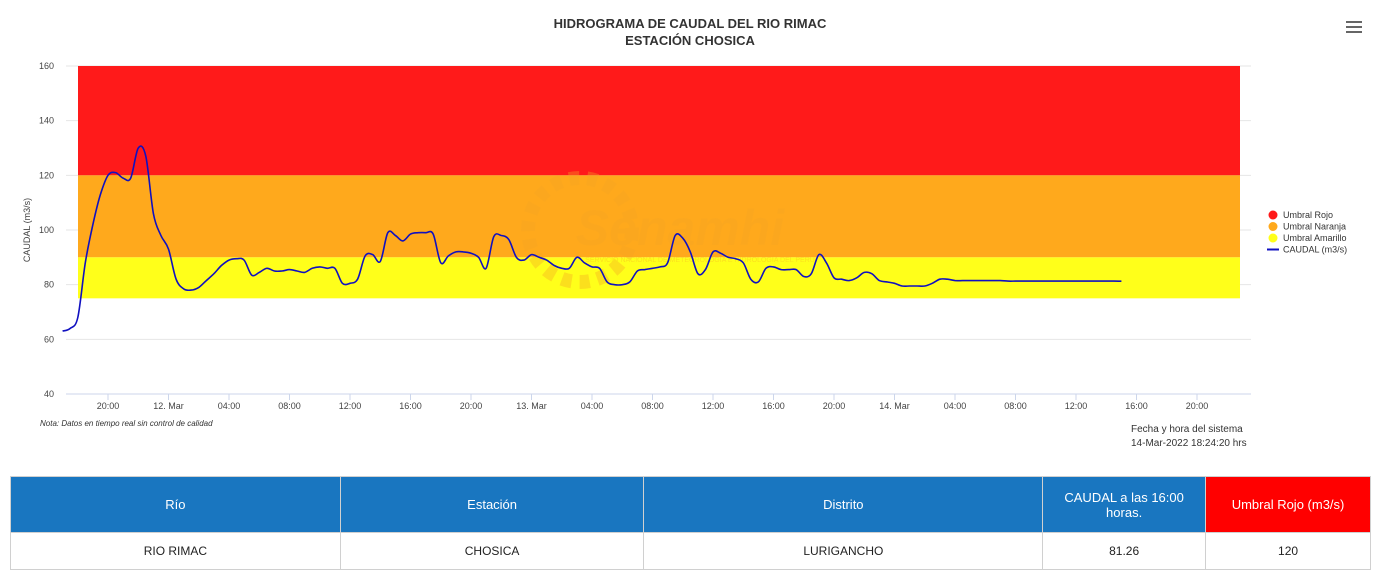 Image resolution: width=1381 pixels, height=573 pixels. What do you see at coordinates (1189, 443) in the screenshot?
I see `system-time-value: 14-Mar-2022 18:24:20 hrs` at bounding box center [1189, 443].